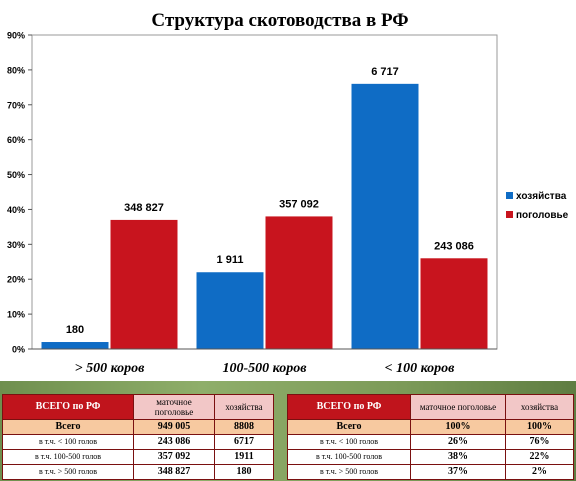  I want to click on table-cell: 180, so click(244, 472).